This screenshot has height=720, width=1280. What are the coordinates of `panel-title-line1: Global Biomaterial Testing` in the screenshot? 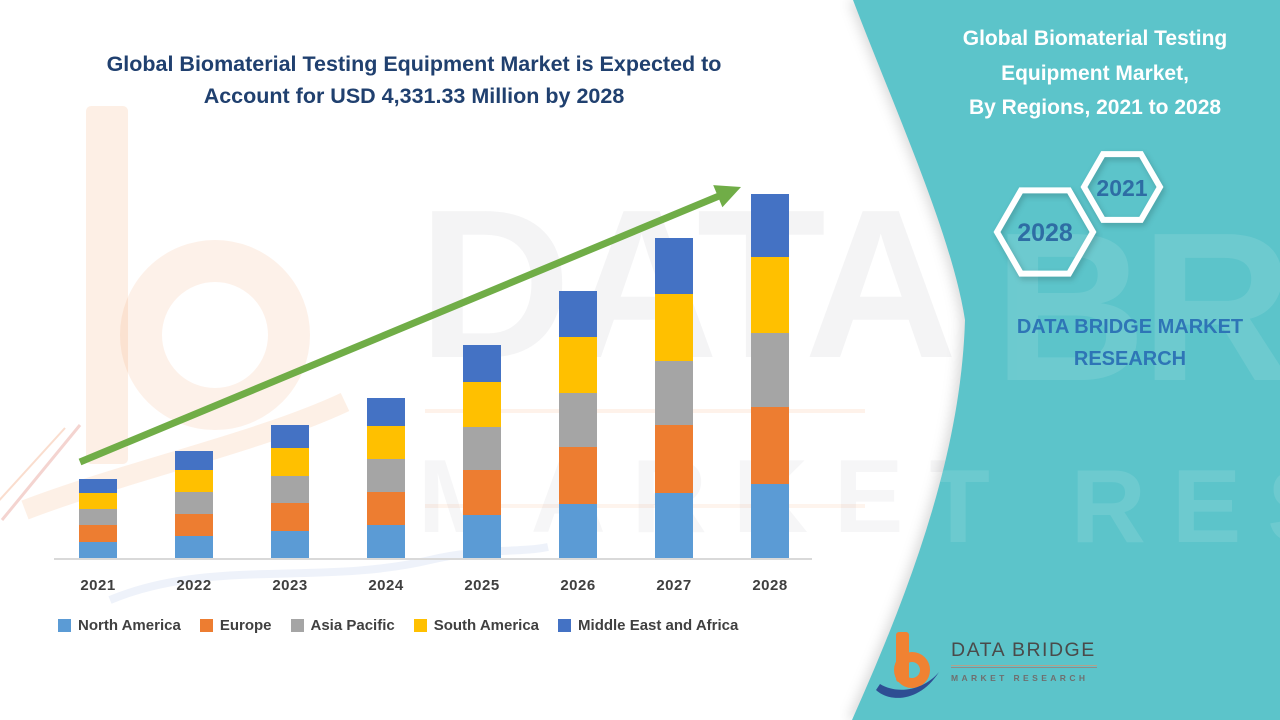 It's located at (1095, 38).